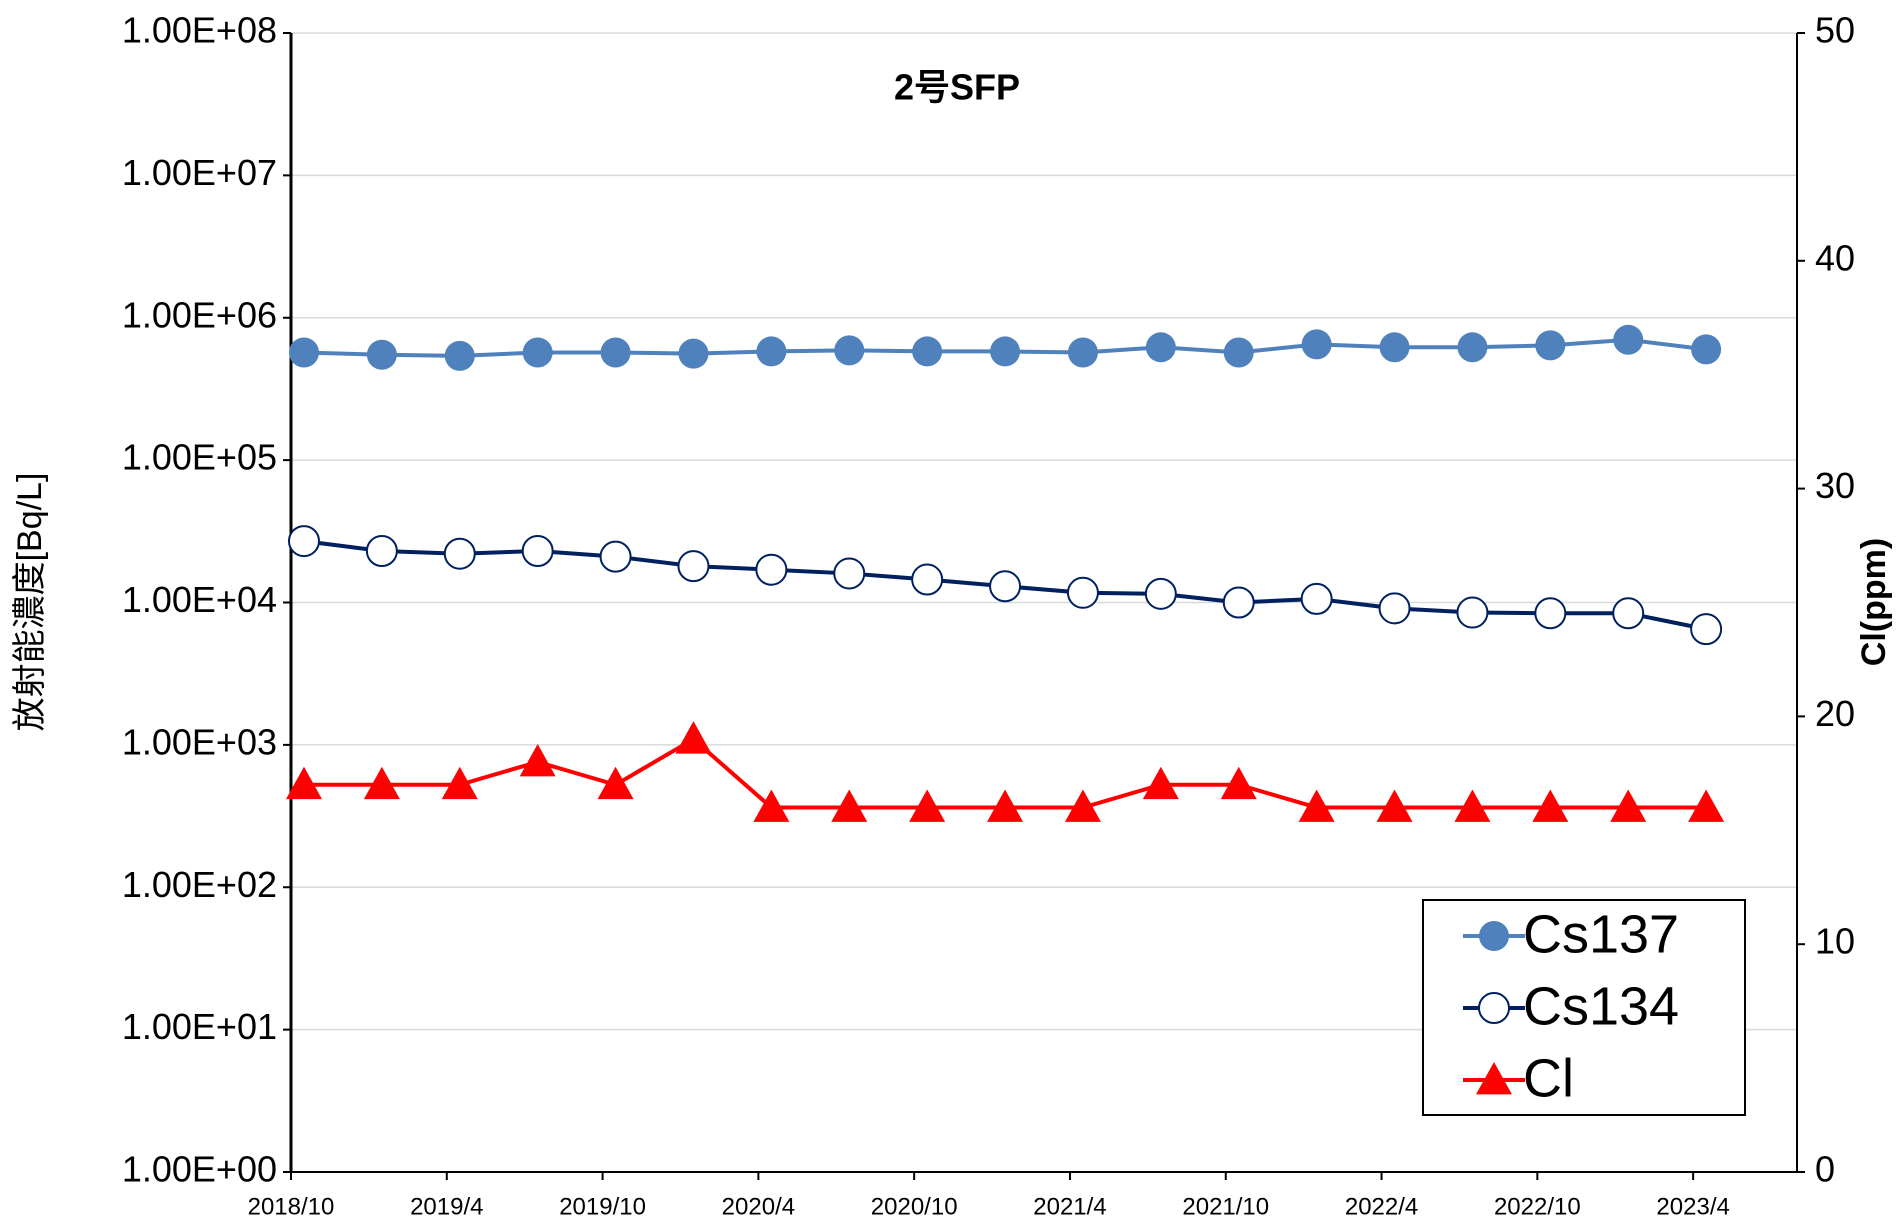 This screenshot has height=1222, width=1904. Describe the element at coordinates (1069, 1206) in the screenshot. I see `x-tick-label: 2021/4` at that location.